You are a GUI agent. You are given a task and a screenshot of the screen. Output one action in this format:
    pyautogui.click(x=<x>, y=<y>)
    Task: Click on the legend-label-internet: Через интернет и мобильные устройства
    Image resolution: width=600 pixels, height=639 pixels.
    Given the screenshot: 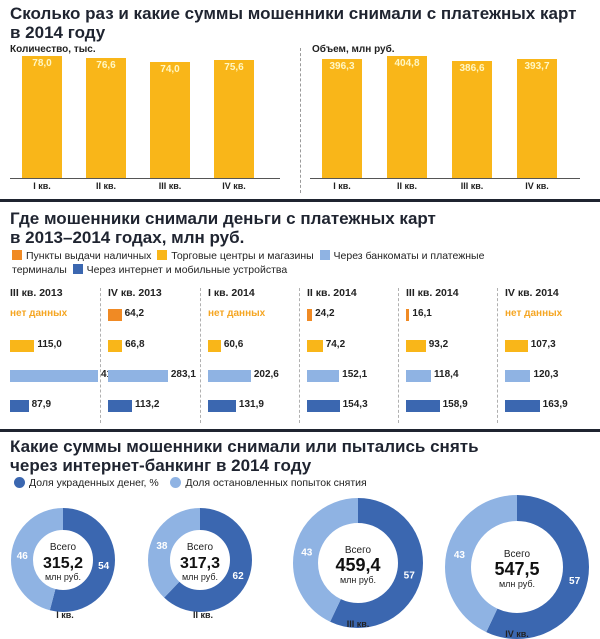 What is the action you would take?
    pyautogui.click(x=187, y=270)
    